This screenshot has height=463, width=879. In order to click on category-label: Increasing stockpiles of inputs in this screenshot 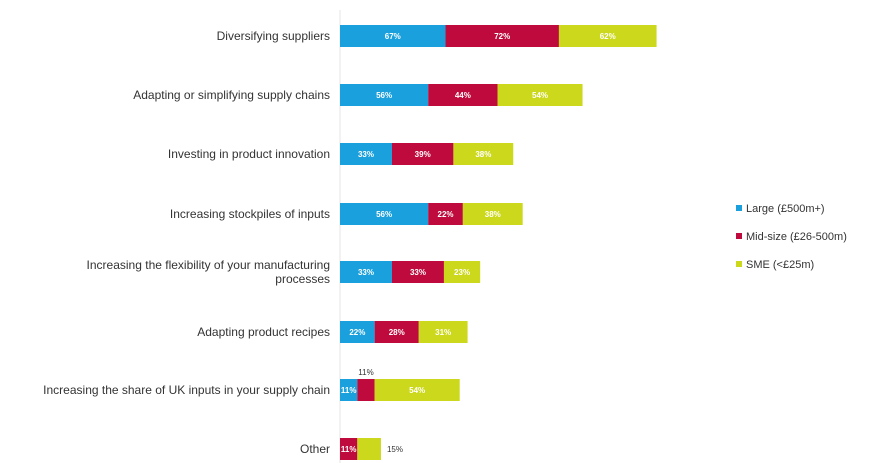, I will do `click(250, 214)`.